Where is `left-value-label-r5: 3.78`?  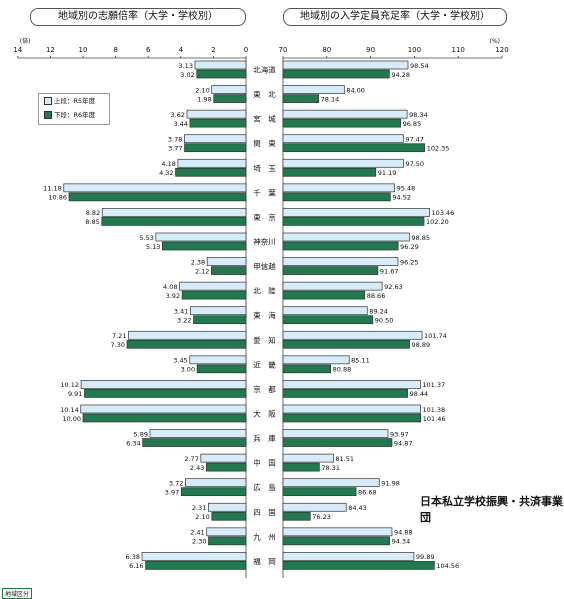
left-value-label-r5: 3.78 is located at coordinates (175, 140).